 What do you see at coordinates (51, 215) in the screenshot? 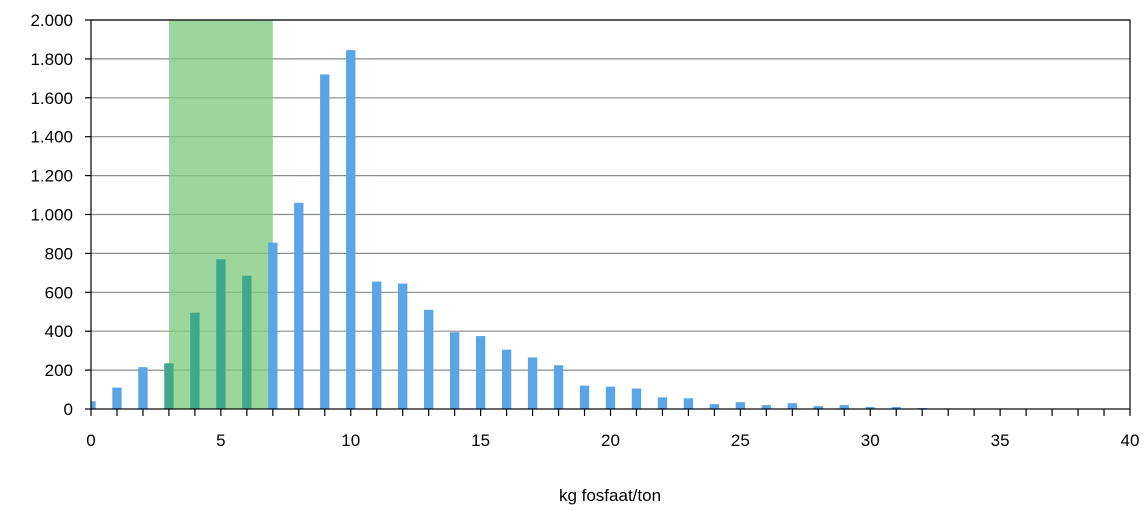
I see `y-tick-label: 1.000` at bounding box center [51, 215].